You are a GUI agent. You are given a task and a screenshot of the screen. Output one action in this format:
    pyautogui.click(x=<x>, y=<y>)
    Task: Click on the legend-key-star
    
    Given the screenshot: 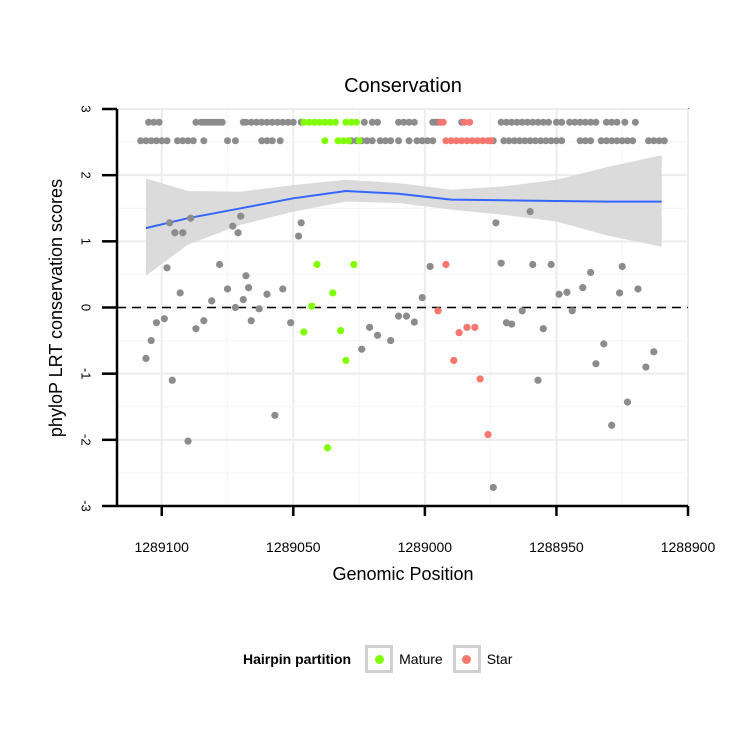 What is the action you would take?
    pyautogui.click(x=466, y=659)
    